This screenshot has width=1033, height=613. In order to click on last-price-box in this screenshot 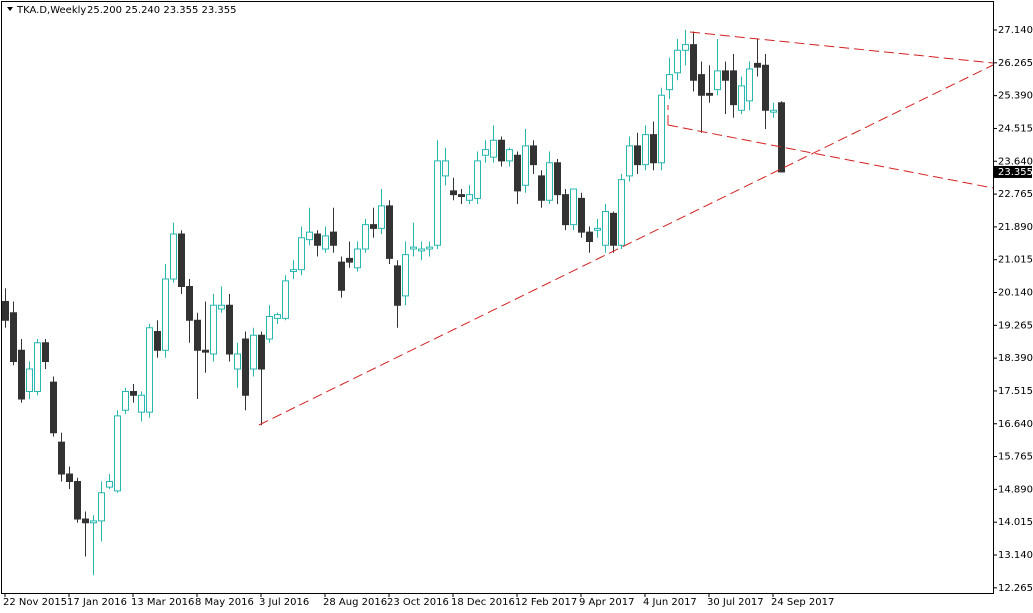, I will do `click(1013, 171)`.